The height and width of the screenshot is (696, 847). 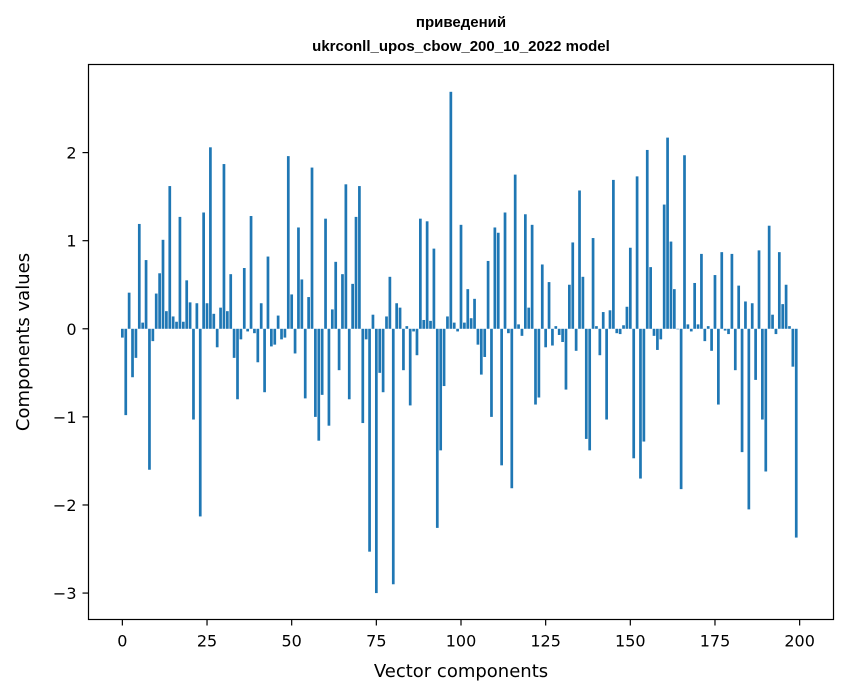 What do you see at coordinates (122, 641) in the screenshot?
I see `x-tick-label: 0` at bounding box center [122, 641].